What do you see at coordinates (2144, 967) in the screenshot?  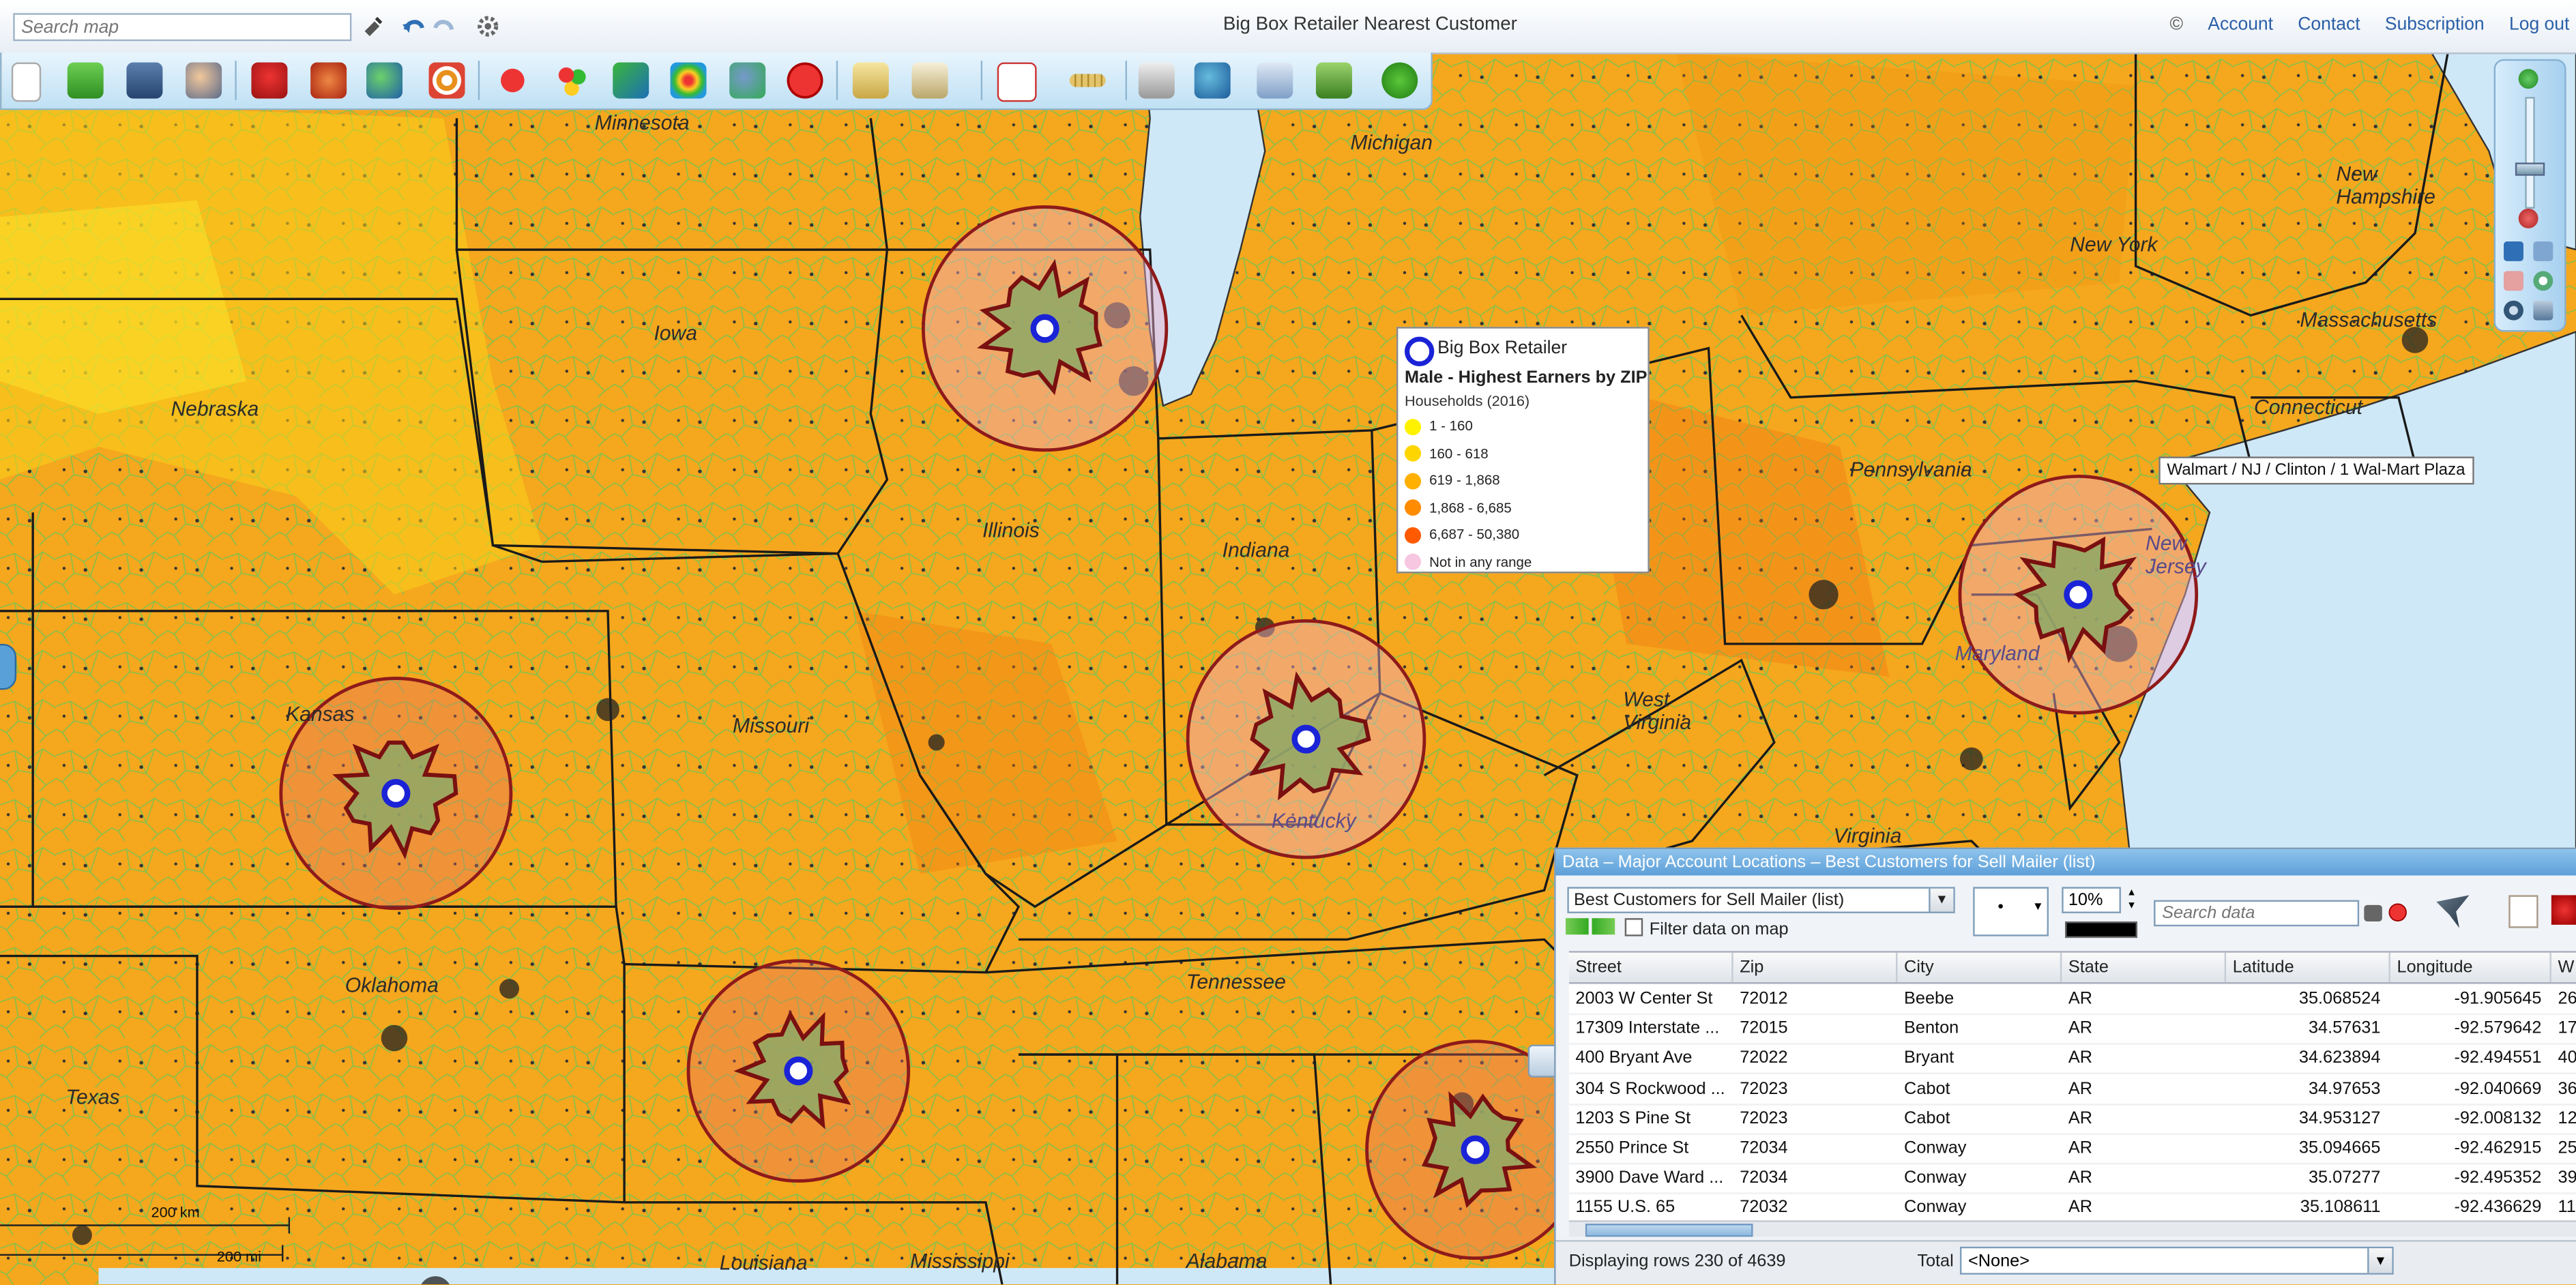 I see `column-header-state: State` at bounding box center [2144, 967].